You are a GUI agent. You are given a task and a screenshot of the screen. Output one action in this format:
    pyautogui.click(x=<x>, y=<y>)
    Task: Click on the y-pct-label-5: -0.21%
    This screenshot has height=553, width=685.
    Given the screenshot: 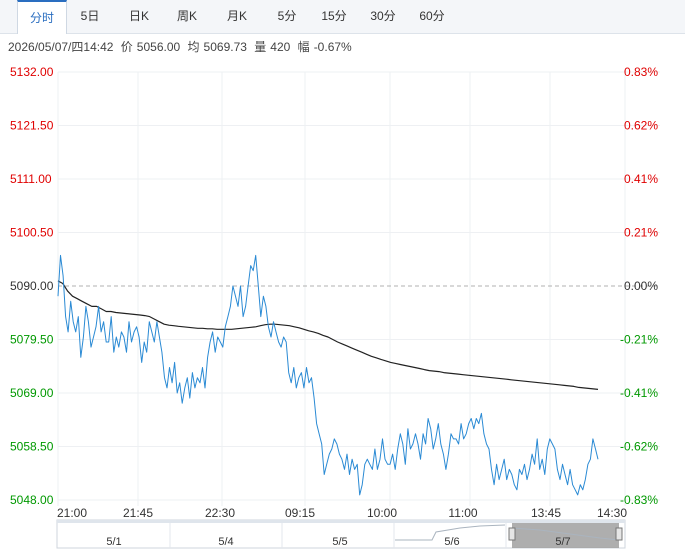 What is the action you would take?
    pyautogui.click(x=639, y=340)
    